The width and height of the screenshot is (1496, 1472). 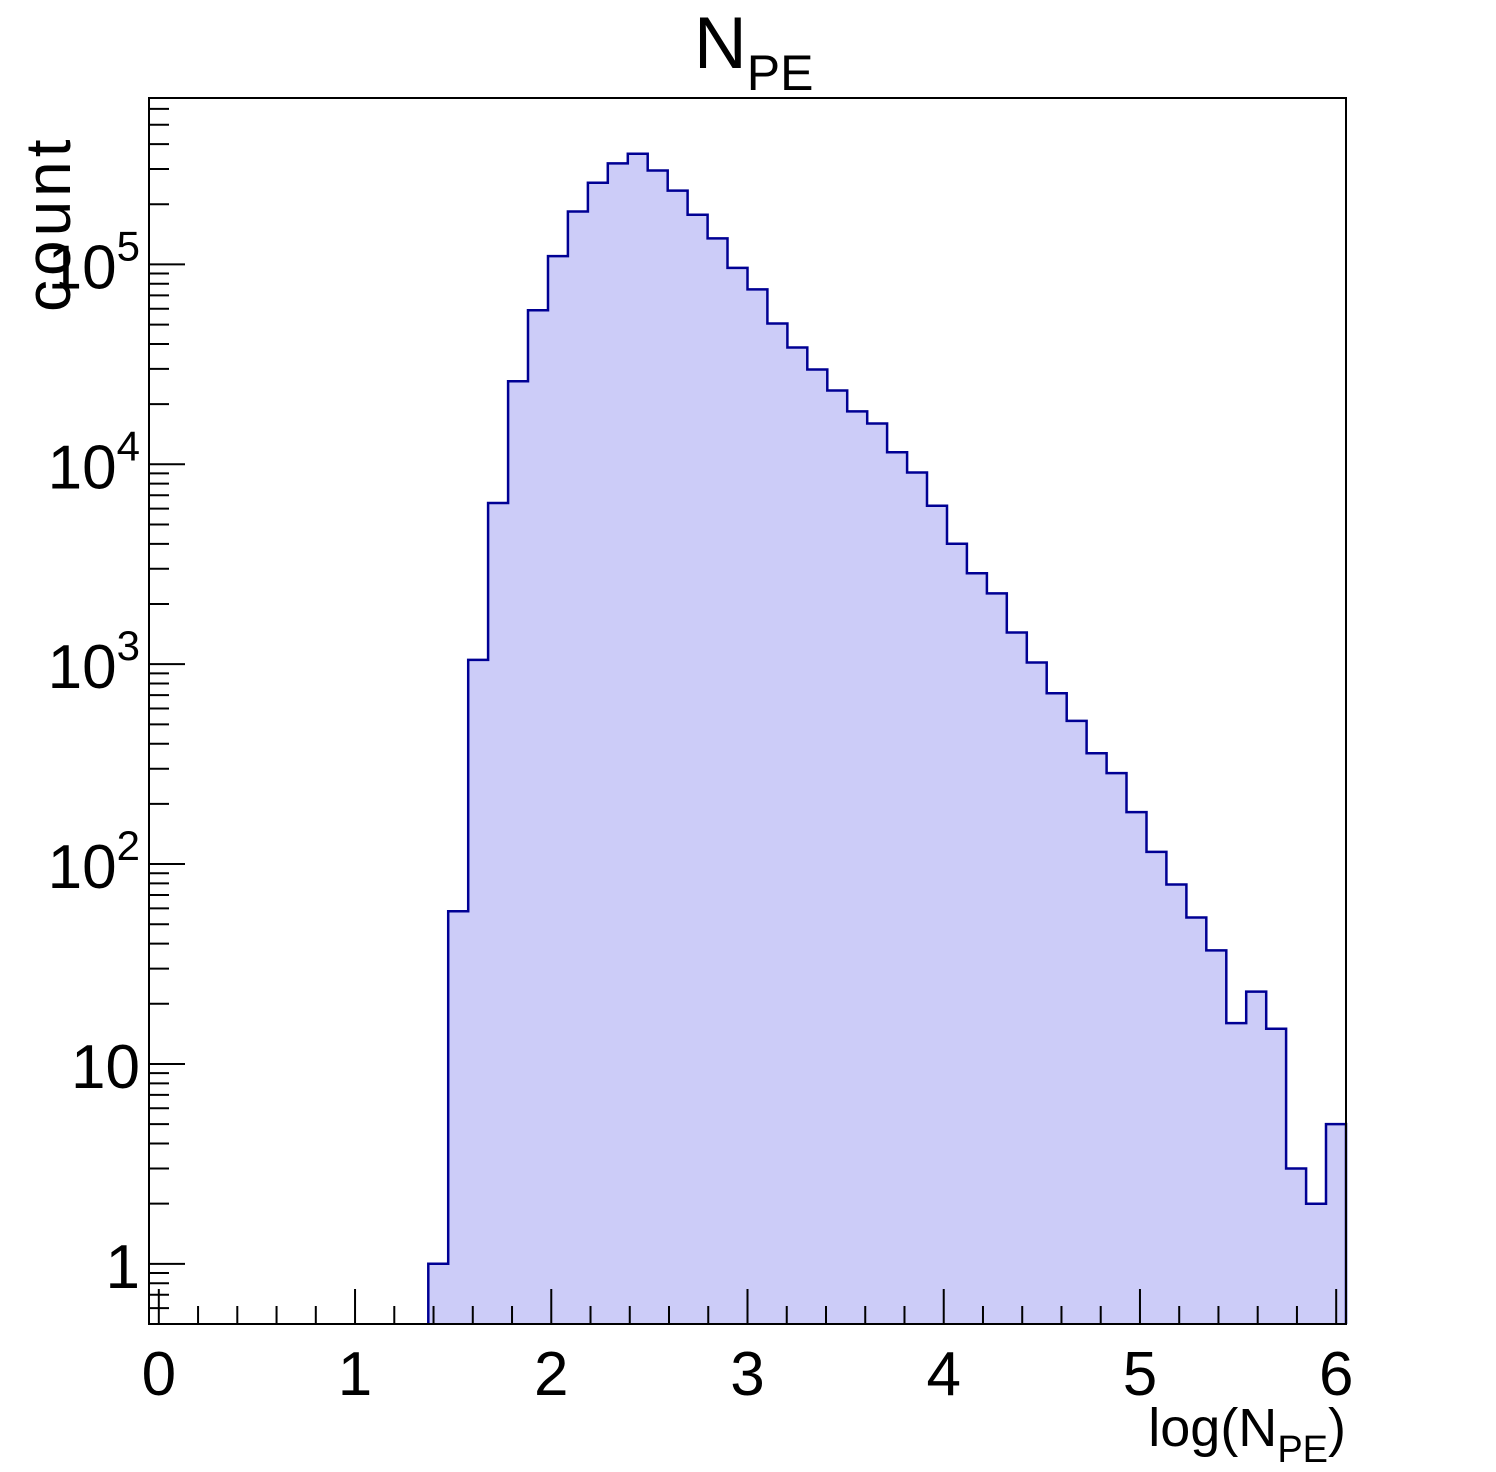 I want to click on y-tick-label: 1, so click(x=123, y=1267).